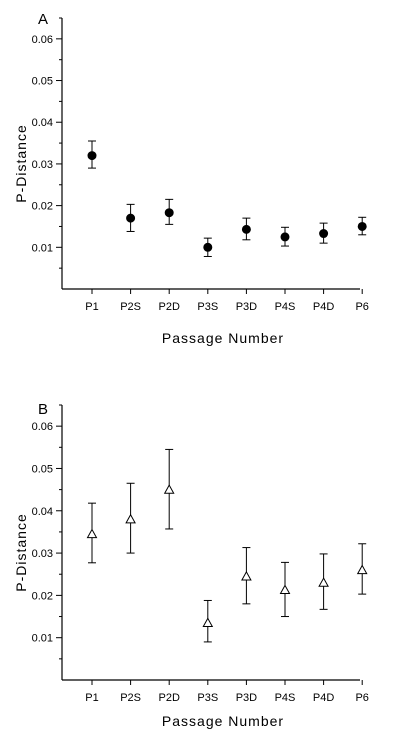 The image size is (400, 744). I want to click on panel-label: B, so click(43, 409).